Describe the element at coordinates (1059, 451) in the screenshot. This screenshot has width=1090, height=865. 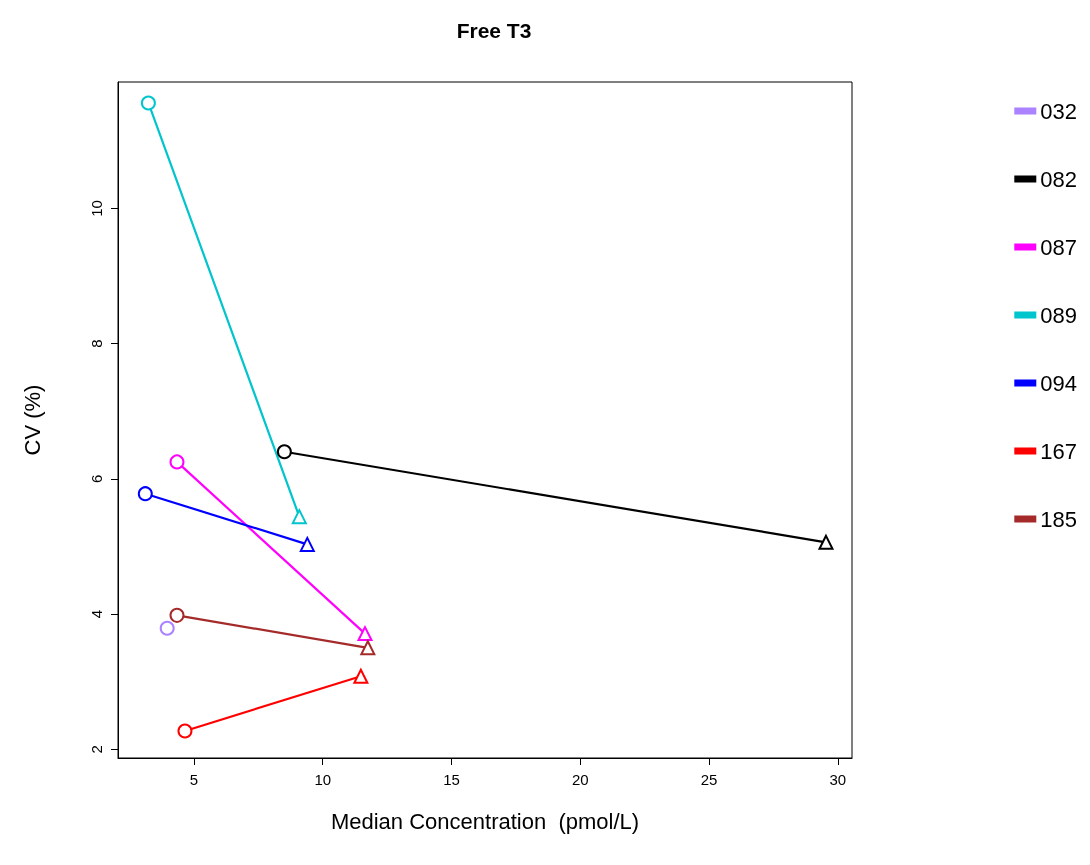
I see `legend-label: 167` at that location.